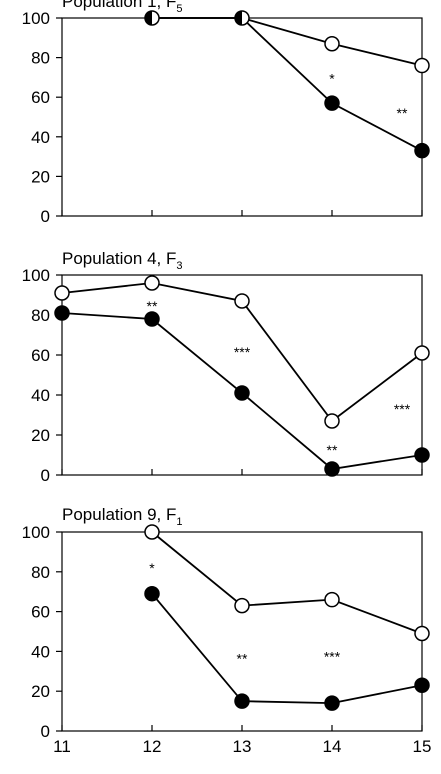  I want to click on x-tick-label: 13, so click(242, 746).